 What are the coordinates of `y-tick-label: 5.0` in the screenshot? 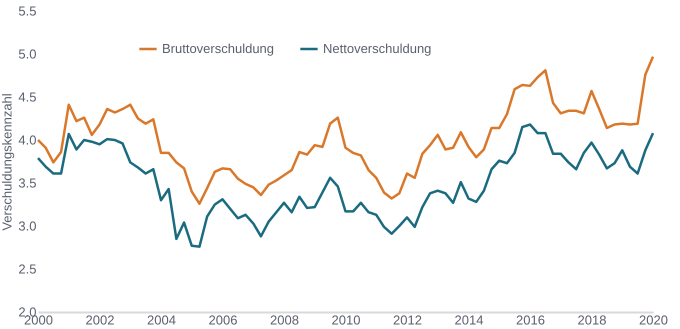 It's located at (27, 54).